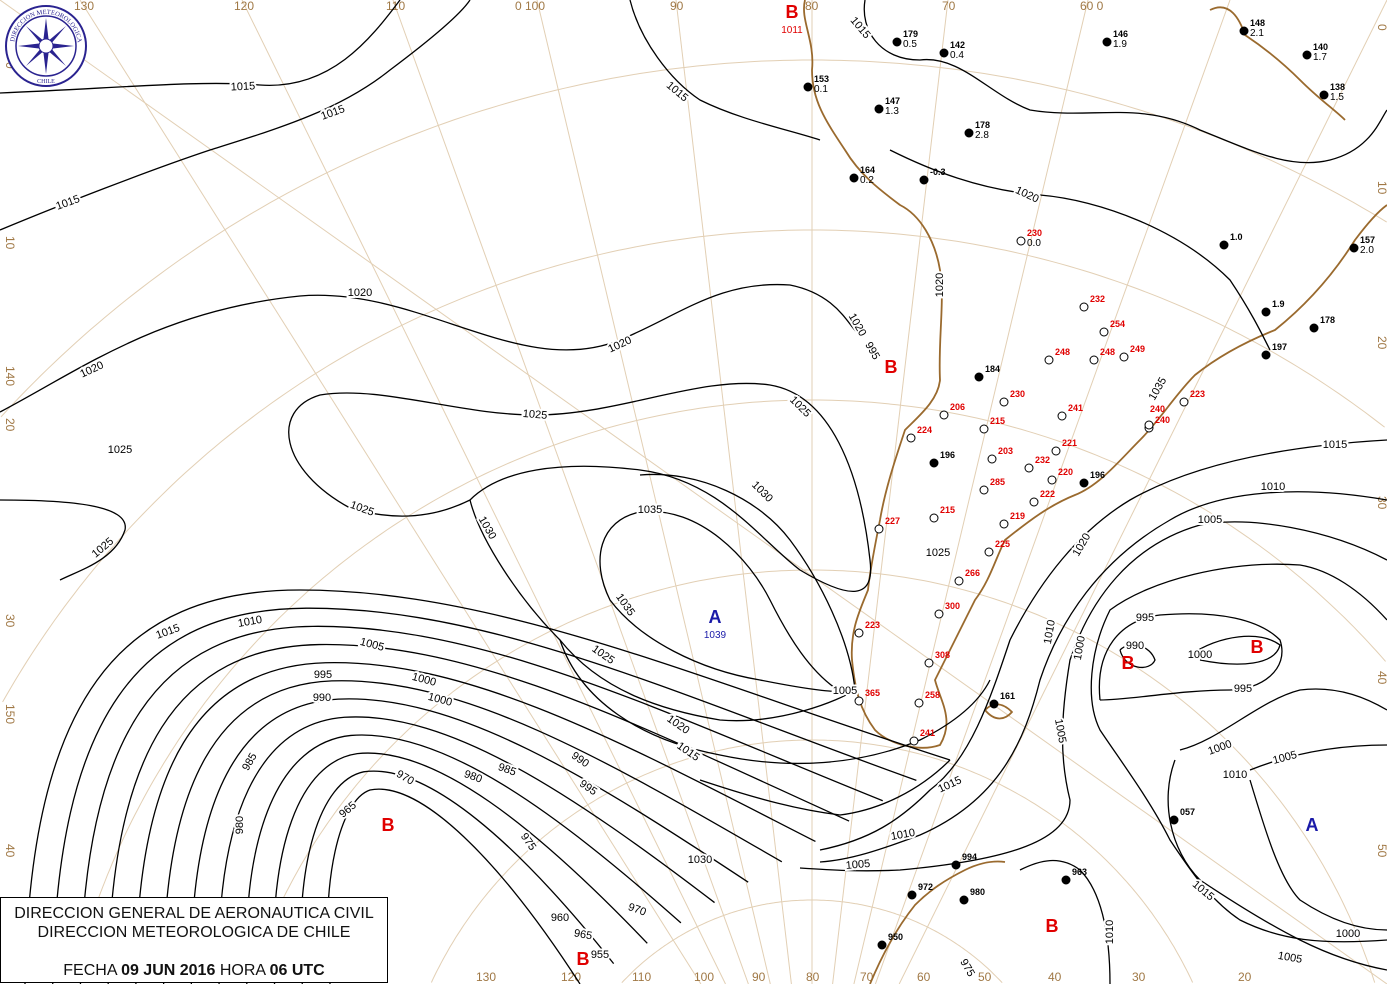 This screenshot has width=1387, height=984. I want to click on parallel, so click(812, 861).